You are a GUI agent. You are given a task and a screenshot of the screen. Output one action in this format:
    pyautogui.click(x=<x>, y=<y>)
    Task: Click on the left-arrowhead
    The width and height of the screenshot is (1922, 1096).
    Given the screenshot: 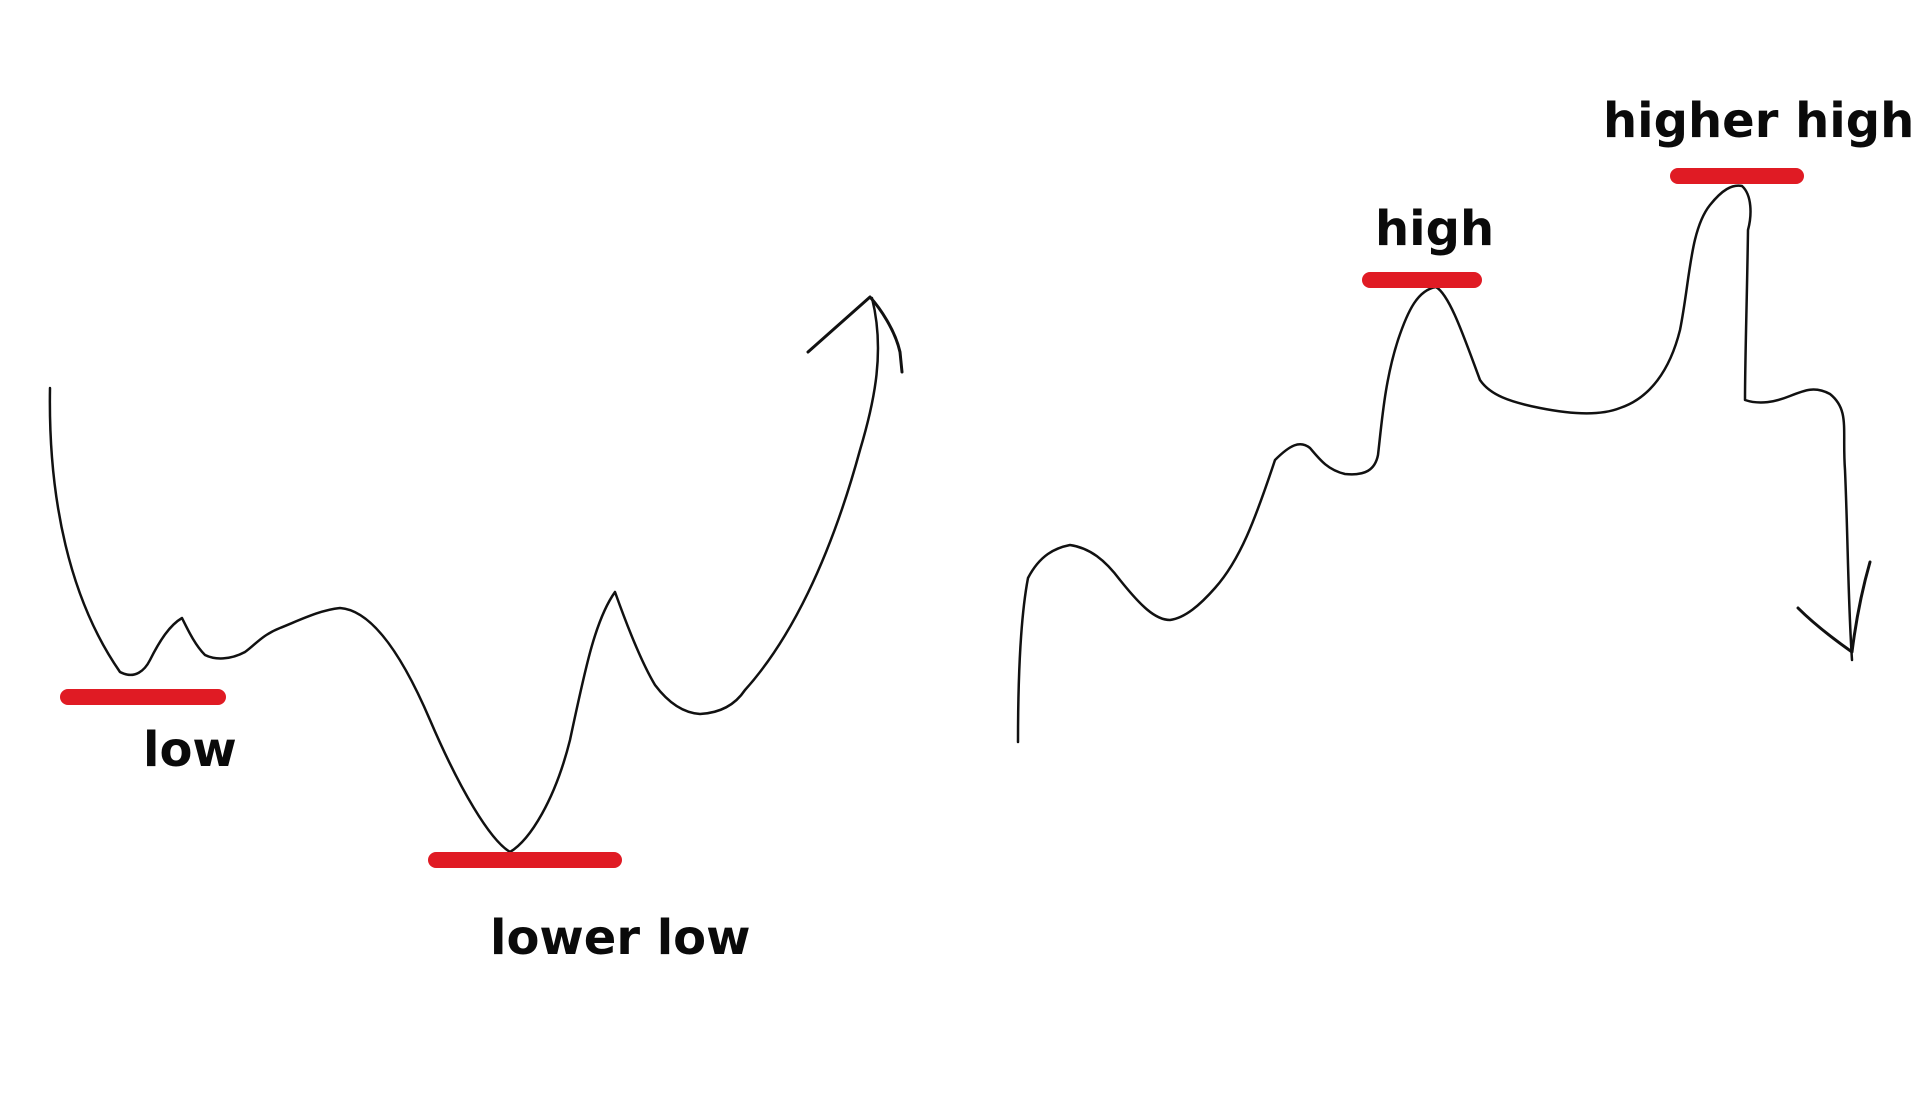 What is the action you would take?
    pyautogui.click(x=855, y=334)
    